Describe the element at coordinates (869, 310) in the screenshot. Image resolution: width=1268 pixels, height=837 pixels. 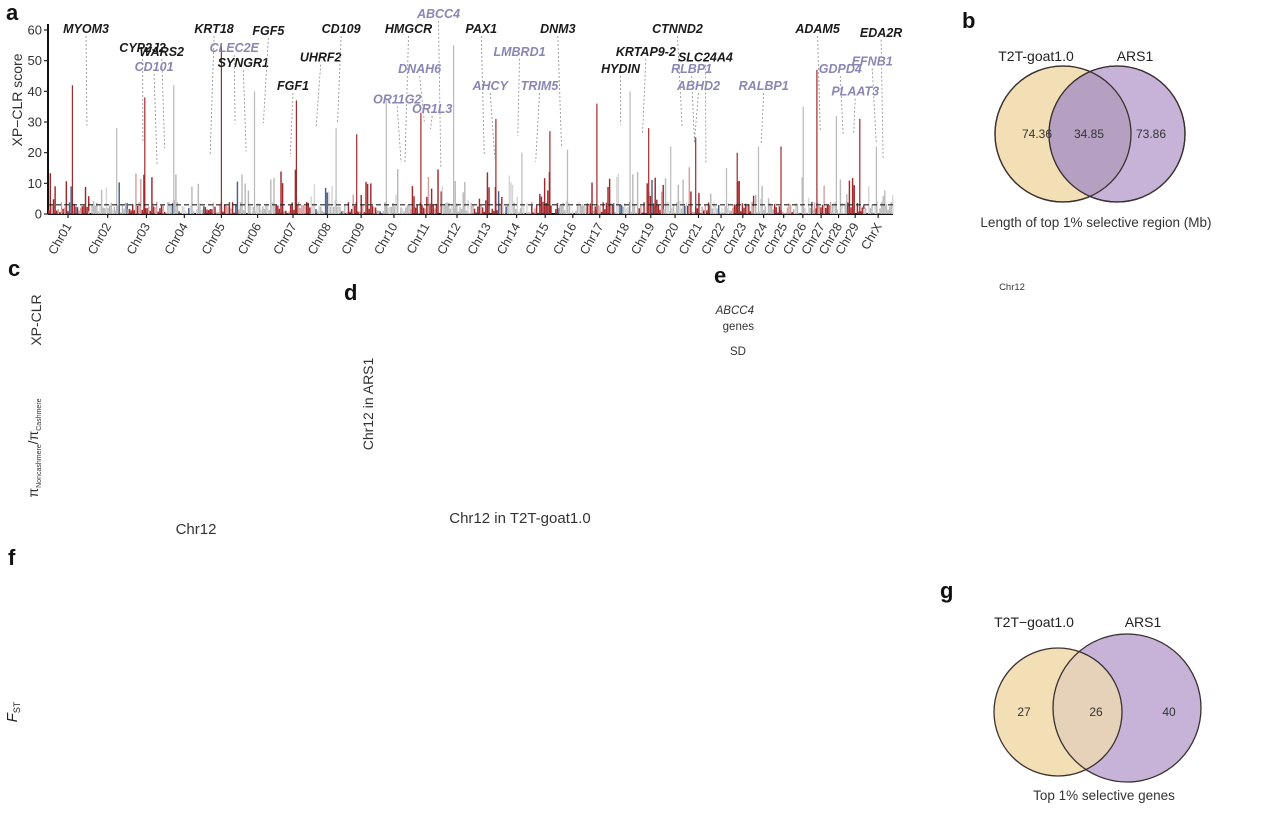
I see `panel-e: e Chr12 ABCC4 genes SD` at that location.